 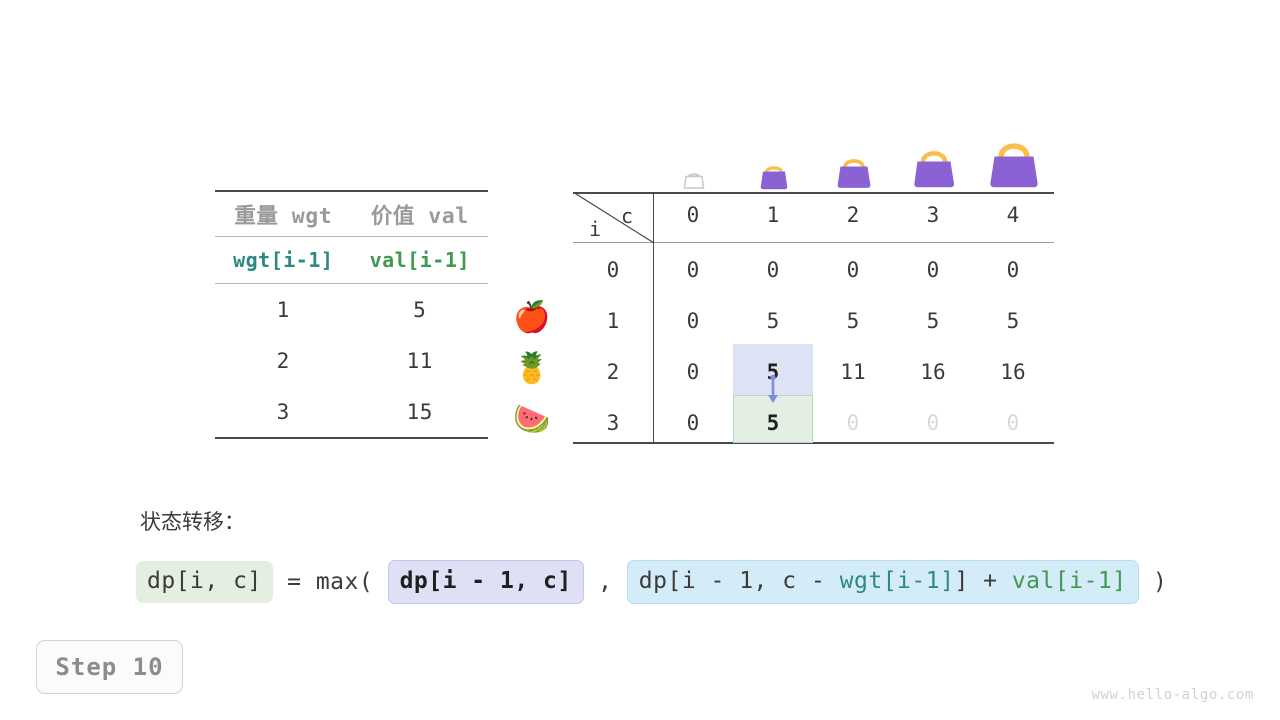 I want to click on dp-cell-0-3: 0, so click(x=933, y=270).